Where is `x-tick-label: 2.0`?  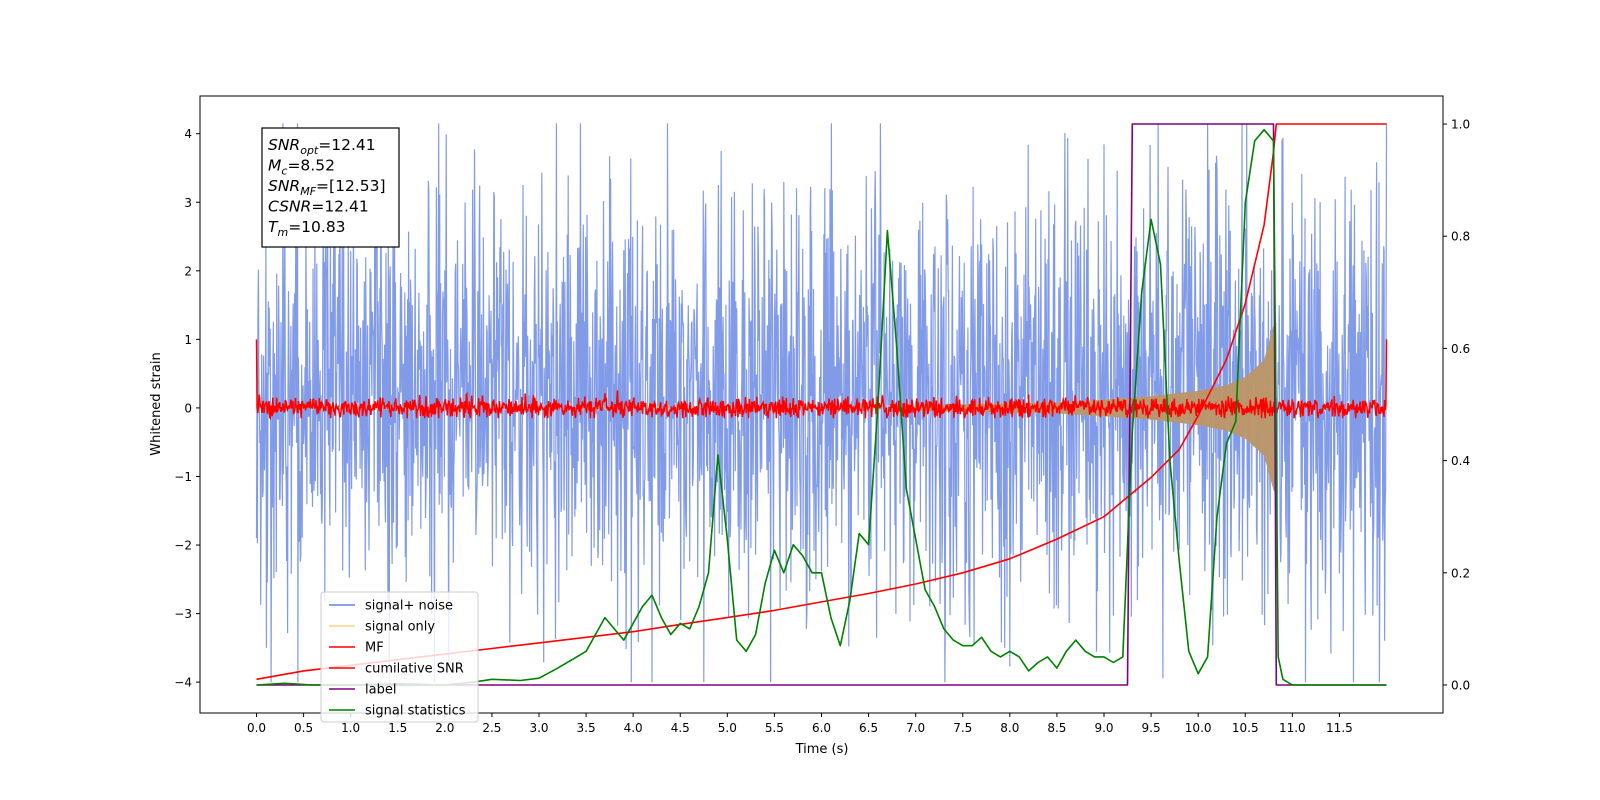 x-tick-label: 2.0 is located at coordinates (444, 728).